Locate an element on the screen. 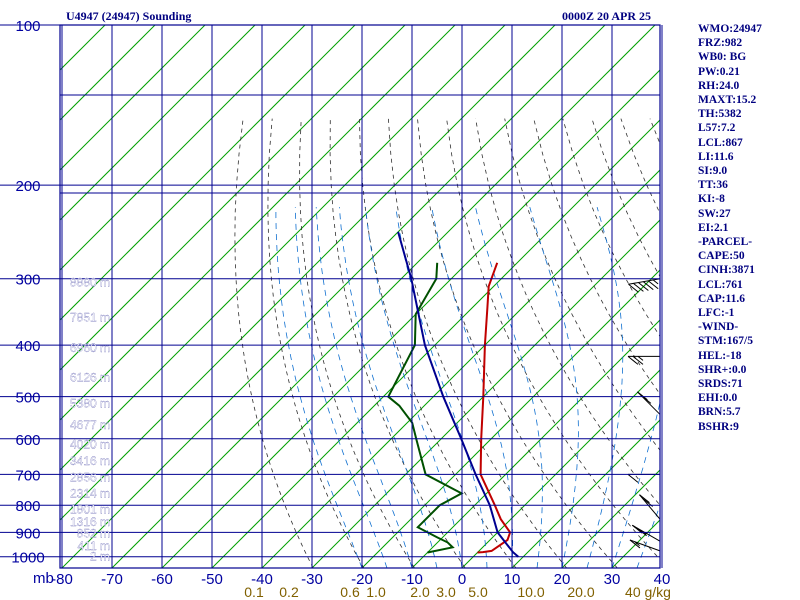 The image size is (800, 600). height-label: 3416 m is located at coordinates (90, 461).